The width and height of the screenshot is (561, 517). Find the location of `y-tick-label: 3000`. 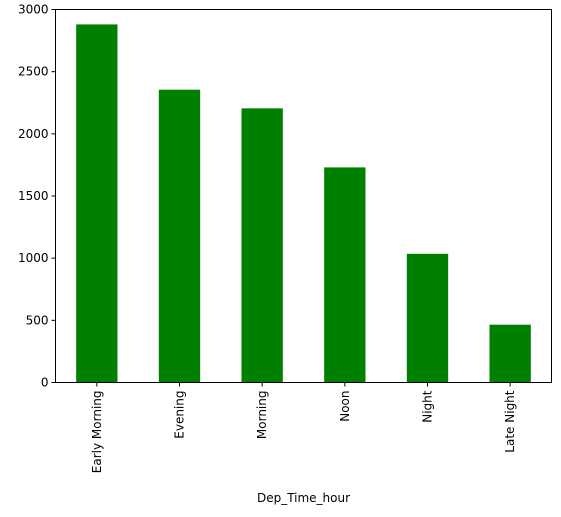

y-tick-label: 3000 is located at coordinates (33, 10).